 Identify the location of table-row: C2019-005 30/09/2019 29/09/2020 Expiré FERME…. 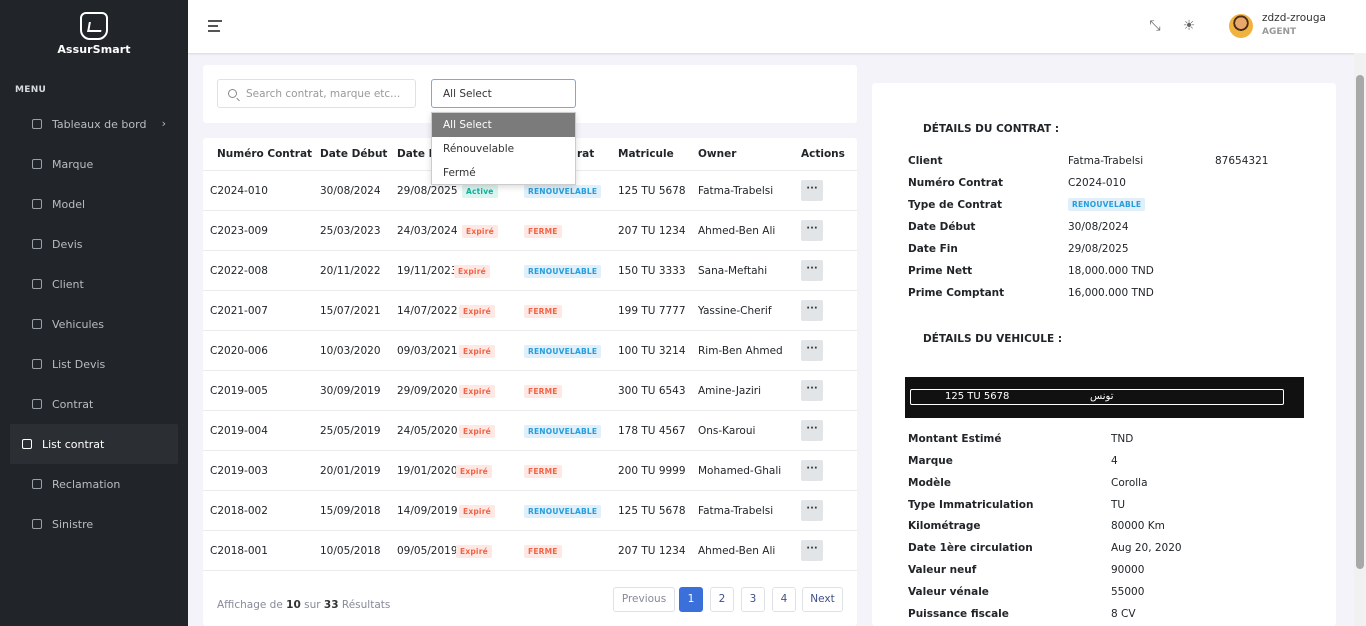
(530, 391).